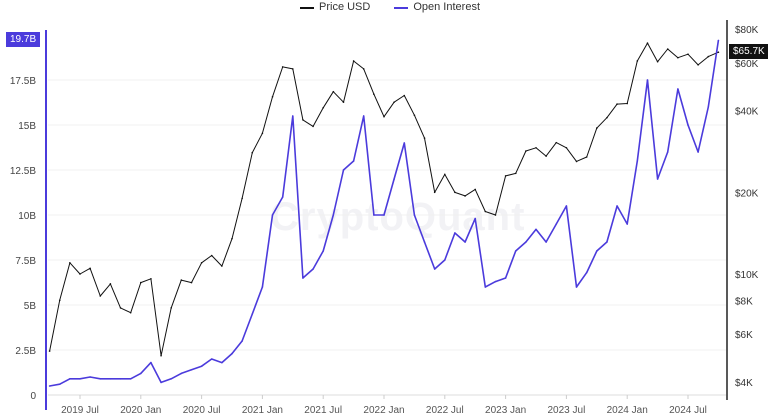 Image resolution: width=768 pixels, height=420 pixels. What do you see at coordinates (744, 301) in the screenshot?
I see `right-tick-label: $8K` at bounding box center [744, 301].